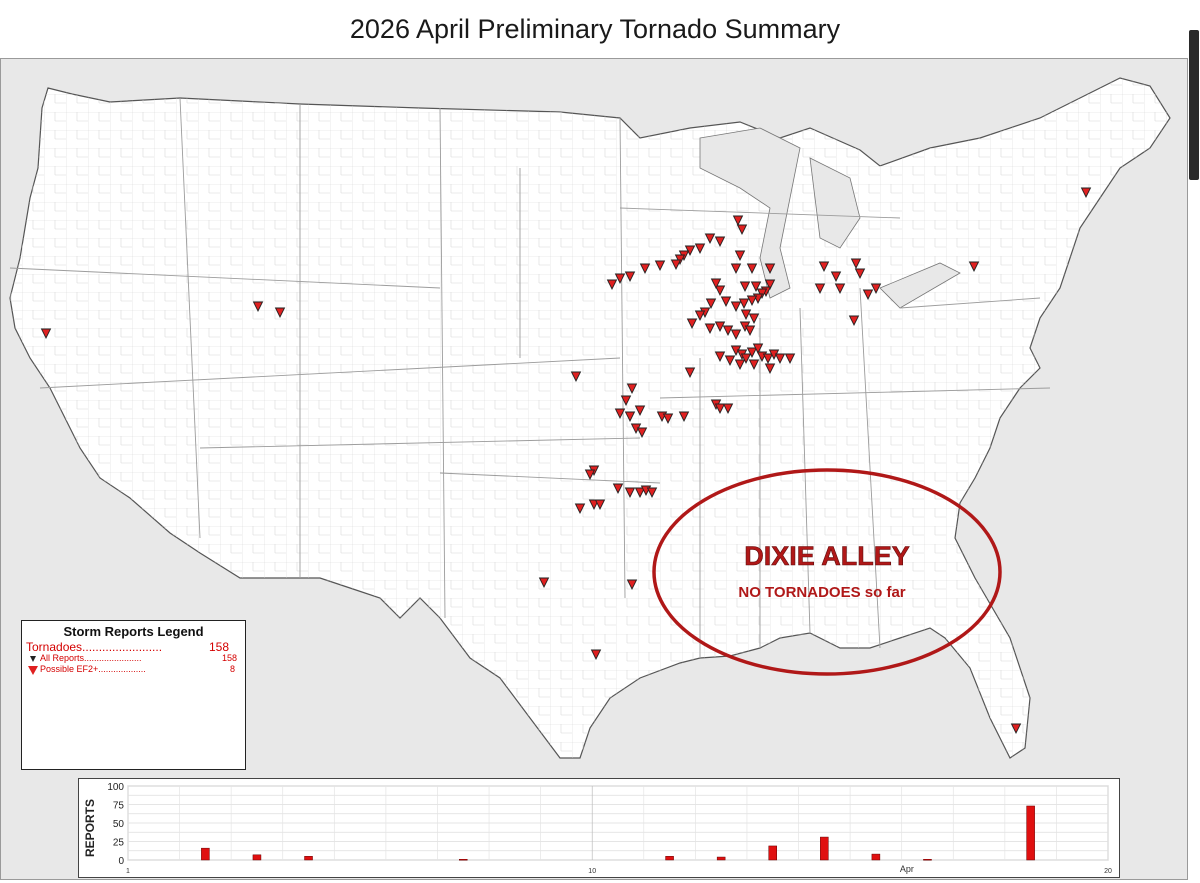  I want to click on chart-ytick-label: 0, so click(121, 861).